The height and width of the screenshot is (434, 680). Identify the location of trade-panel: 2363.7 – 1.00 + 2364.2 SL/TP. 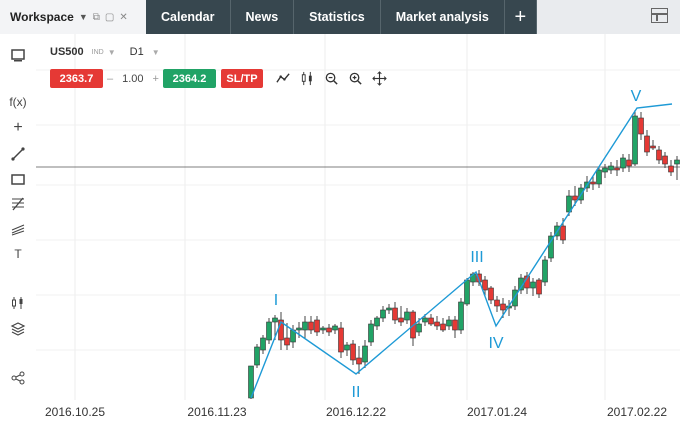
(220, 78).